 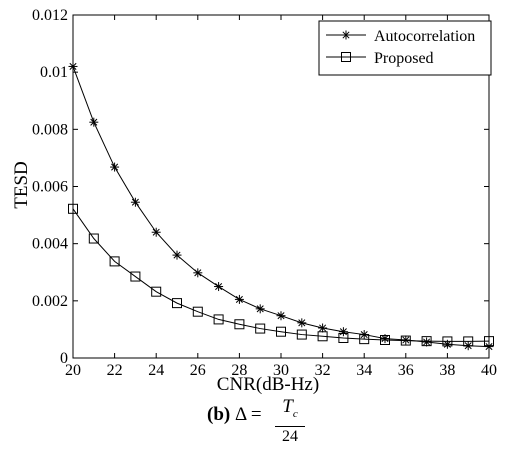 I want to click on fraction-bar, so click(x=290, y=426).